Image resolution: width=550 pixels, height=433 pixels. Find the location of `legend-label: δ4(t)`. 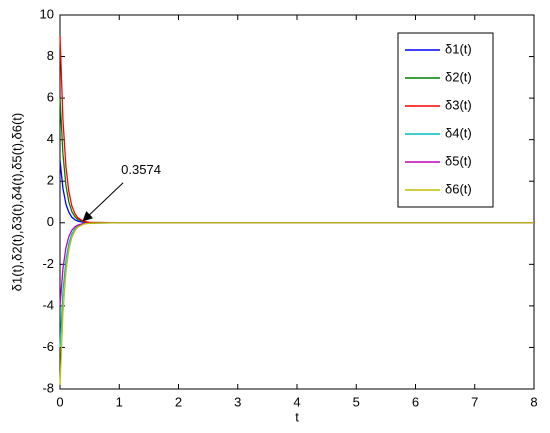

legend-label: δ4(t) is located at coordinates (458, 132).